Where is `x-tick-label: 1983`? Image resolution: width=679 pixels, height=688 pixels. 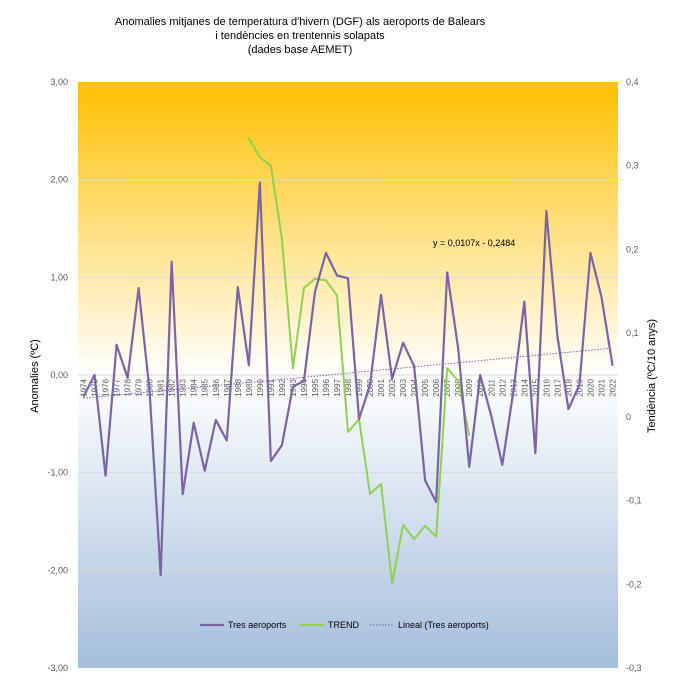
x-tick-label: 1983 is located at coordinates (183, 387).